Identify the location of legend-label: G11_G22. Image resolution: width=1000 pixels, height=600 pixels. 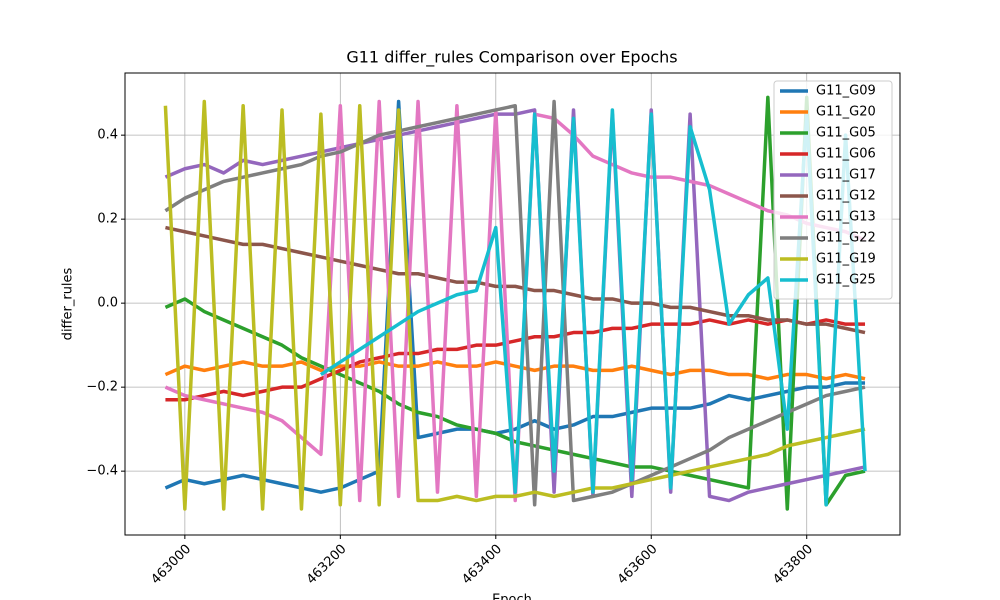
(846, 238).